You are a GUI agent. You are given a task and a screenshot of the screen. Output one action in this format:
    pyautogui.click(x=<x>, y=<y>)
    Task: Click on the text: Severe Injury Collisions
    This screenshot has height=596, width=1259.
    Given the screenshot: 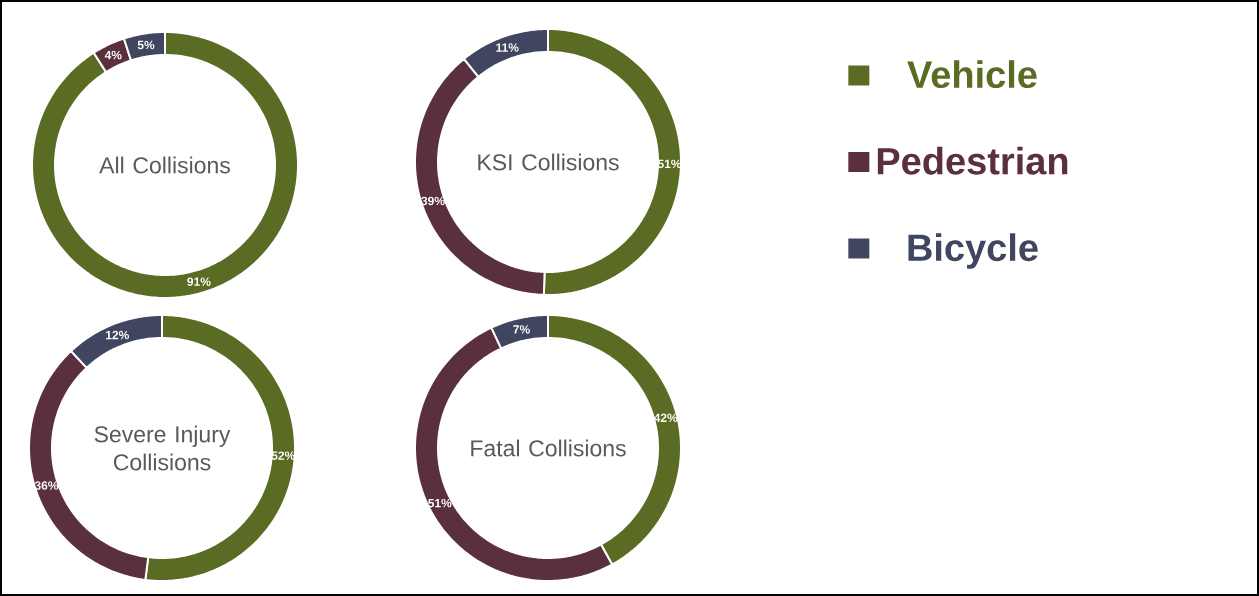 What is the action you would take?
    pyautogui.click(x=162, y=448)
    